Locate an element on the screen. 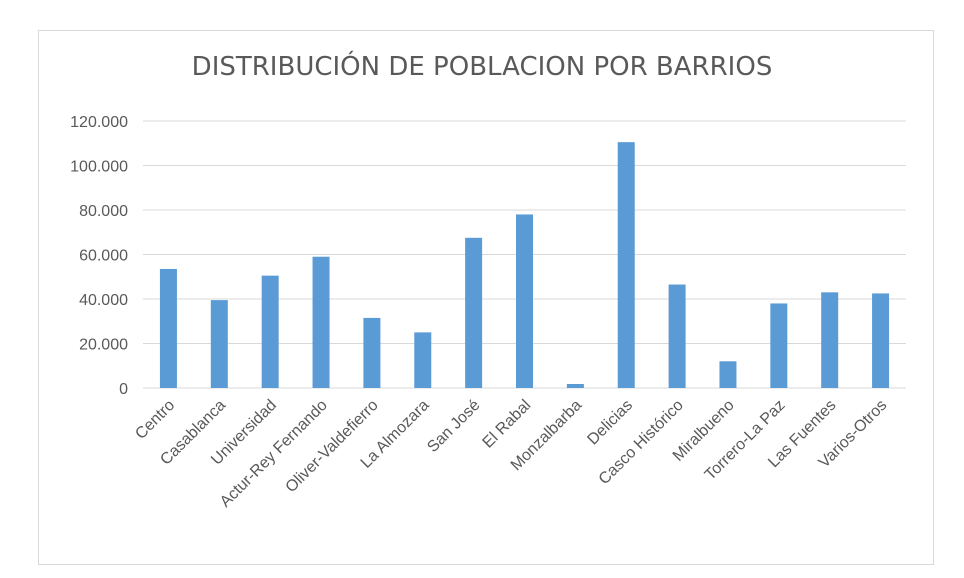 This screenshot has height=578, width=964. y-tick-label: 20.000 is located at coordinates (103, 345).